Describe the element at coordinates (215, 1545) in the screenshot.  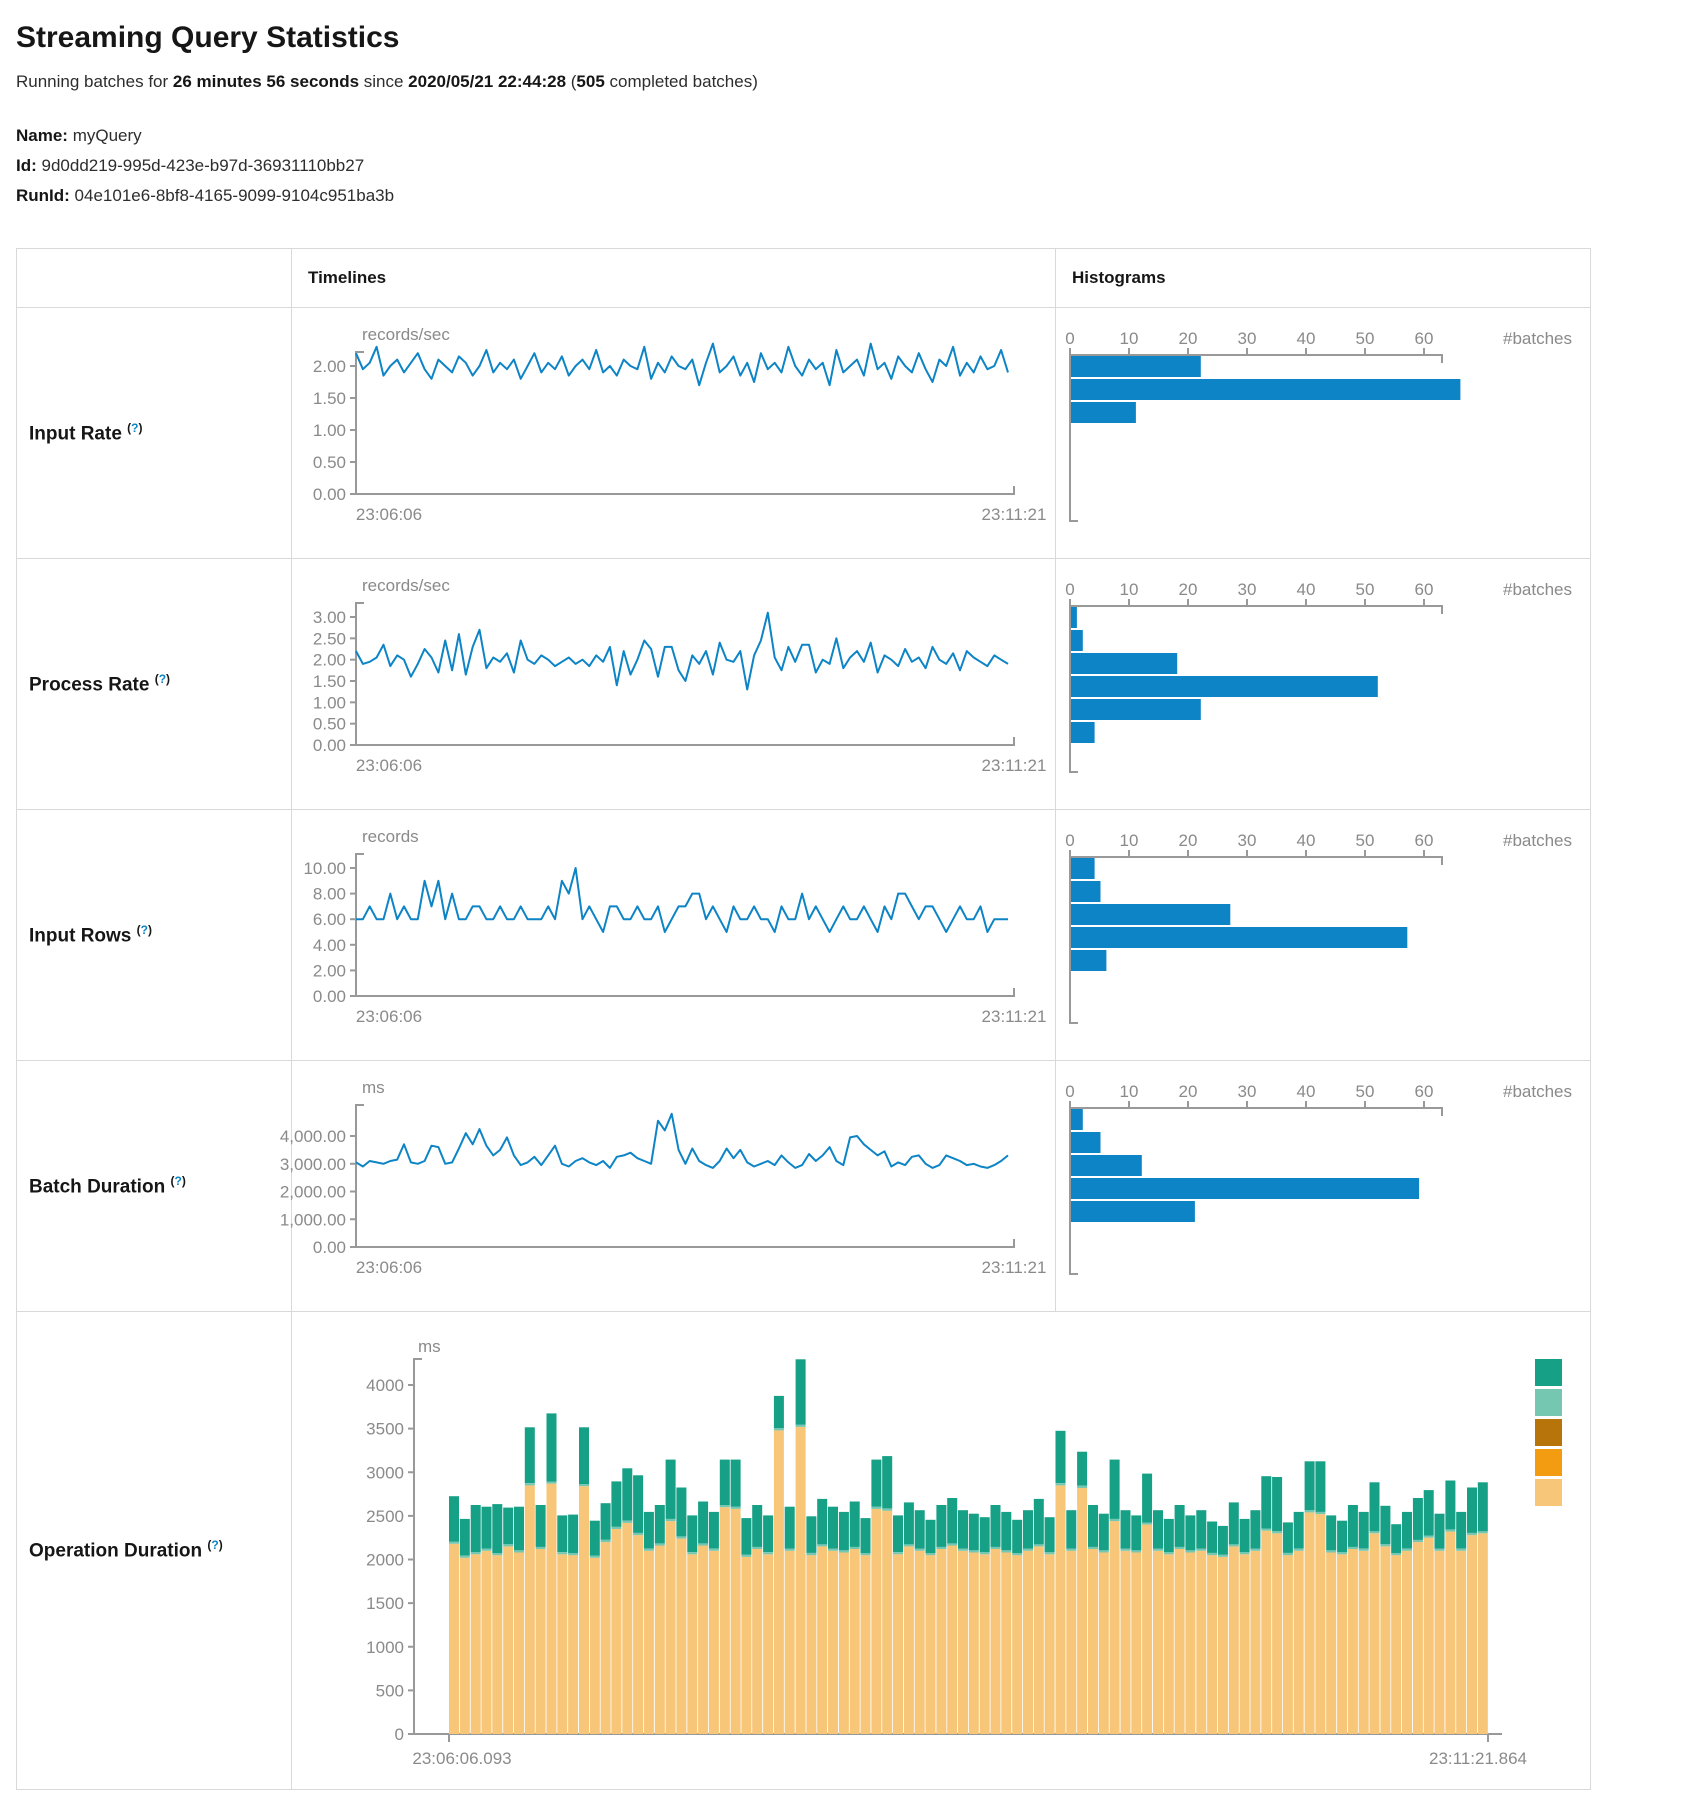
I see `operation-duration-help-icon: (?)` at that location.